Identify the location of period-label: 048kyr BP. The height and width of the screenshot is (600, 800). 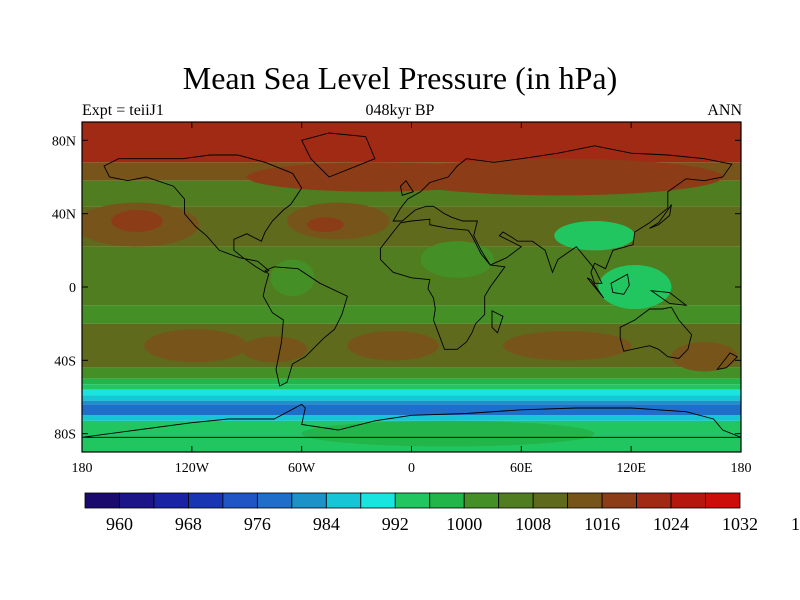
(400, 110).